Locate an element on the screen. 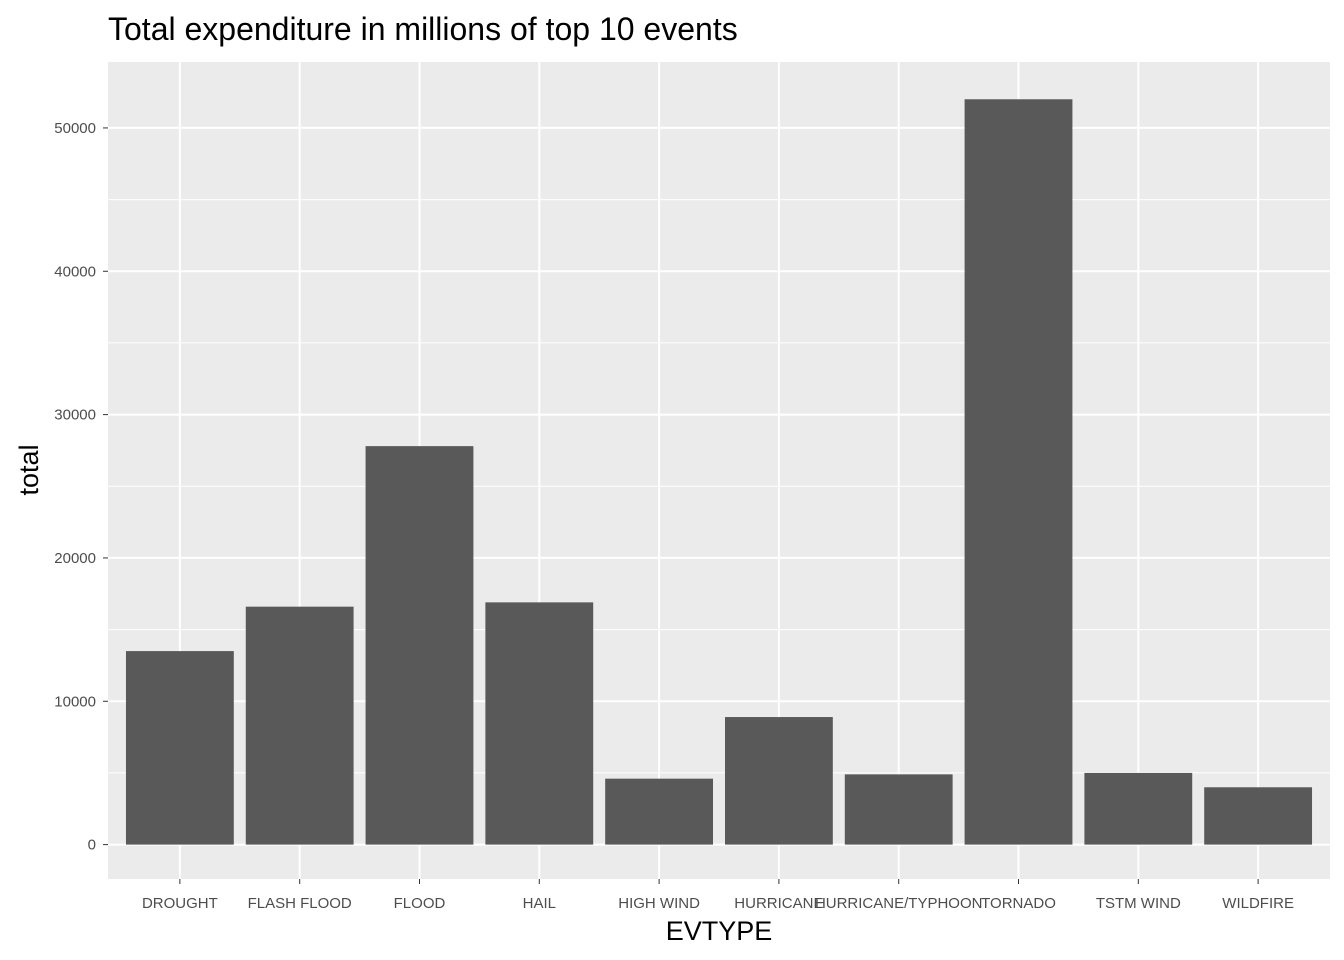 This screenshot has width=1344, height=960. bar-tornado is located at coordinates (1018, 472).